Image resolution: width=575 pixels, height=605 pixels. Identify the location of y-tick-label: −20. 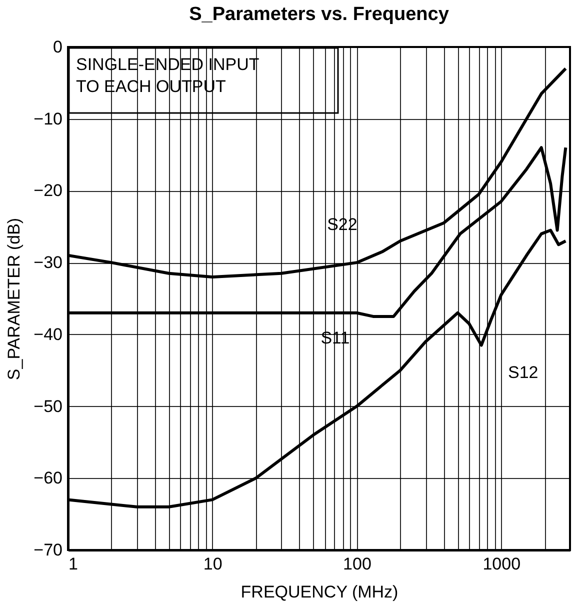
(48, 190).